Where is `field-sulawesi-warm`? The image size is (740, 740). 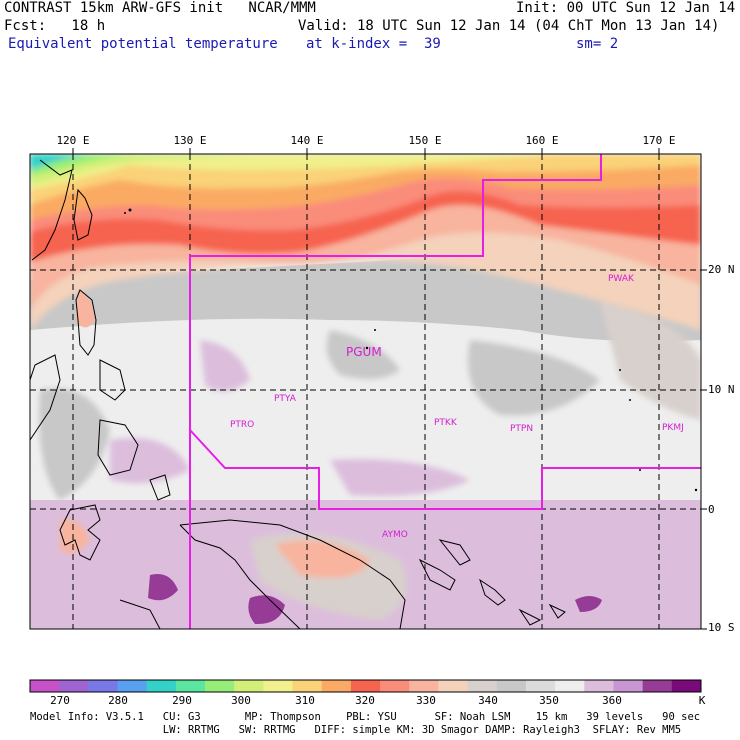 field-sulawesi-warm is located at coordinates (75, 536).